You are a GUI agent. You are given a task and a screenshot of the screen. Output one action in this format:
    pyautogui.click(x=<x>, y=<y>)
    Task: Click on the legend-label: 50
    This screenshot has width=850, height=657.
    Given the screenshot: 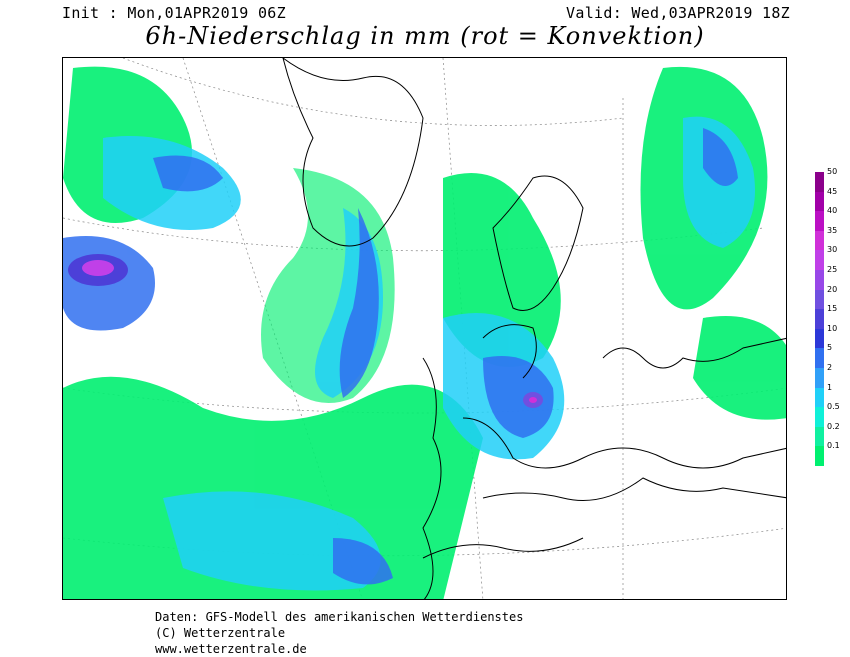 What is the action you would take?
    pyautogui.click(x=832, y=171)
    